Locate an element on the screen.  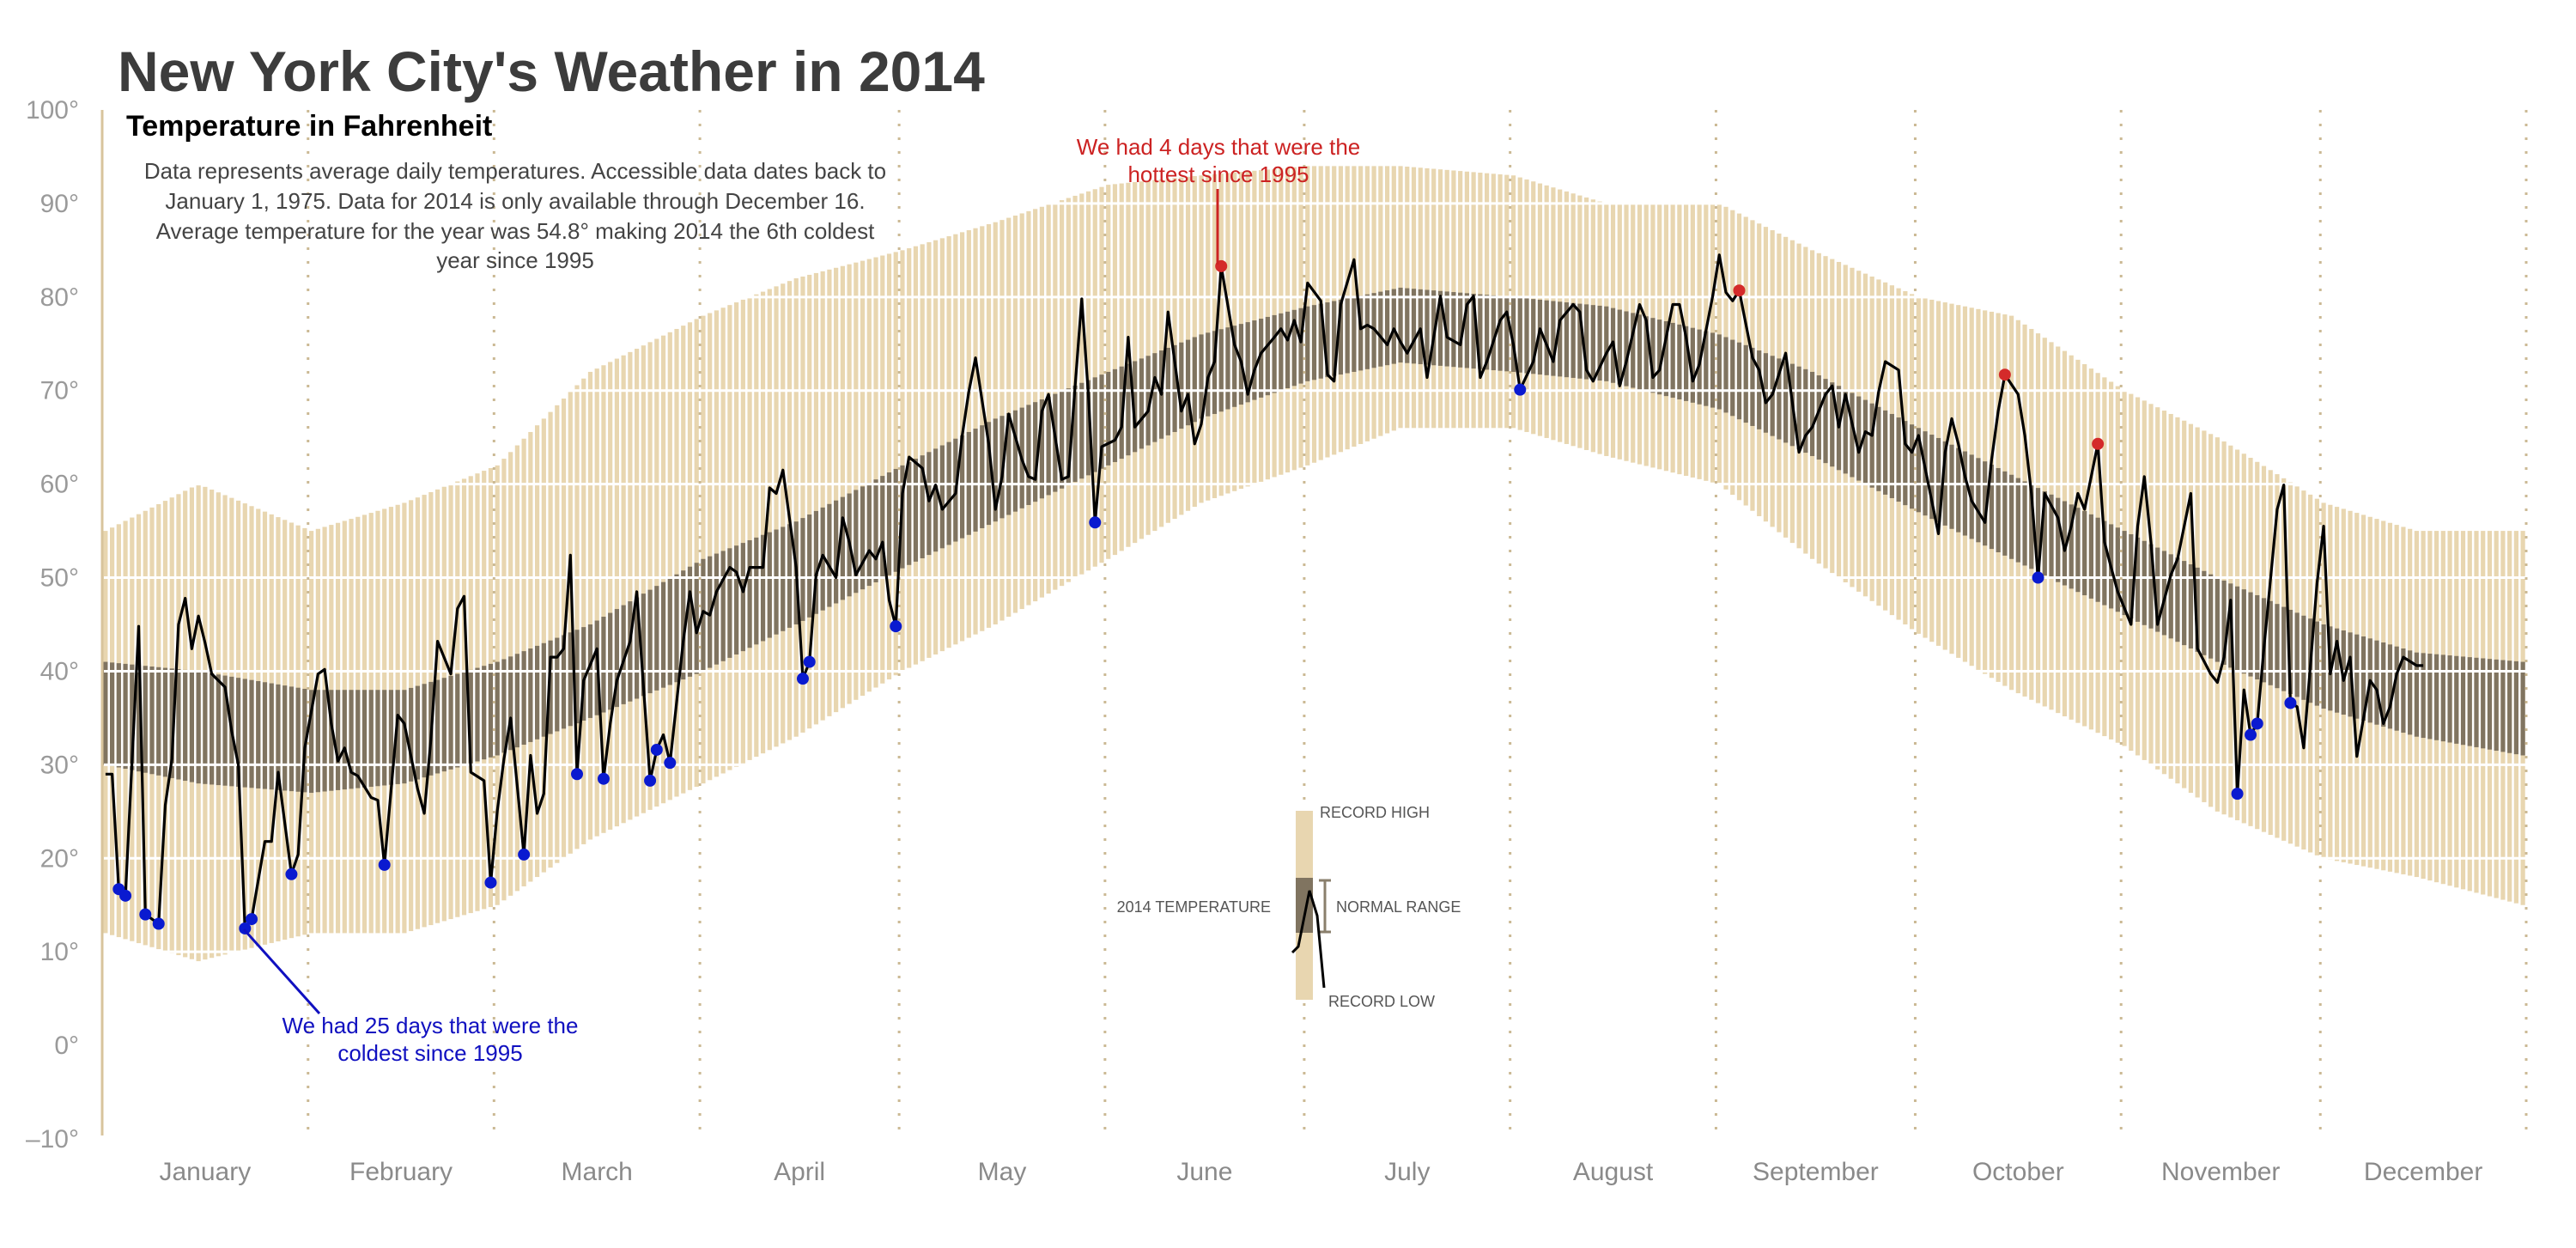
y-tick-label: 90° is located at coordinates (59, 204).